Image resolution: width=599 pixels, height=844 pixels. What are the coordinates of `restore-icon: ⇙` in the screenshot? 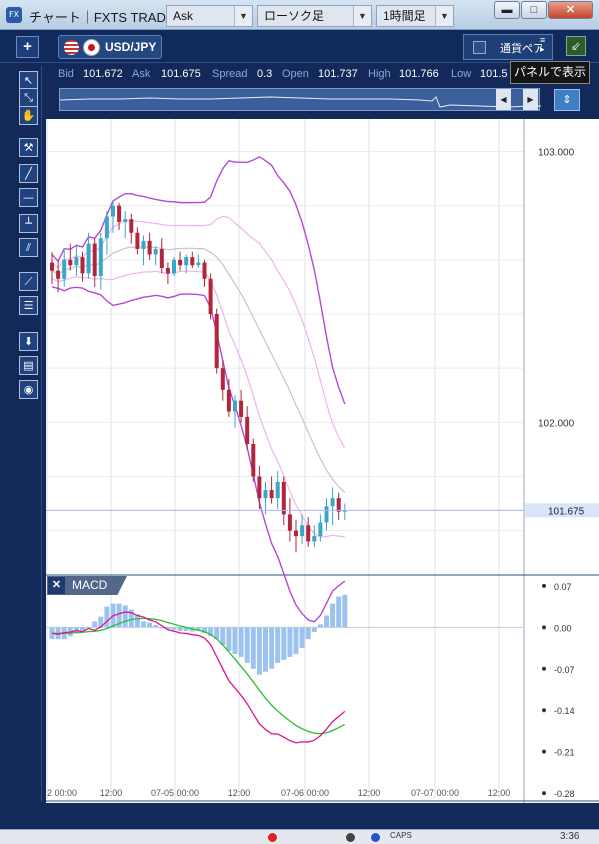 It's located at (576, 46).